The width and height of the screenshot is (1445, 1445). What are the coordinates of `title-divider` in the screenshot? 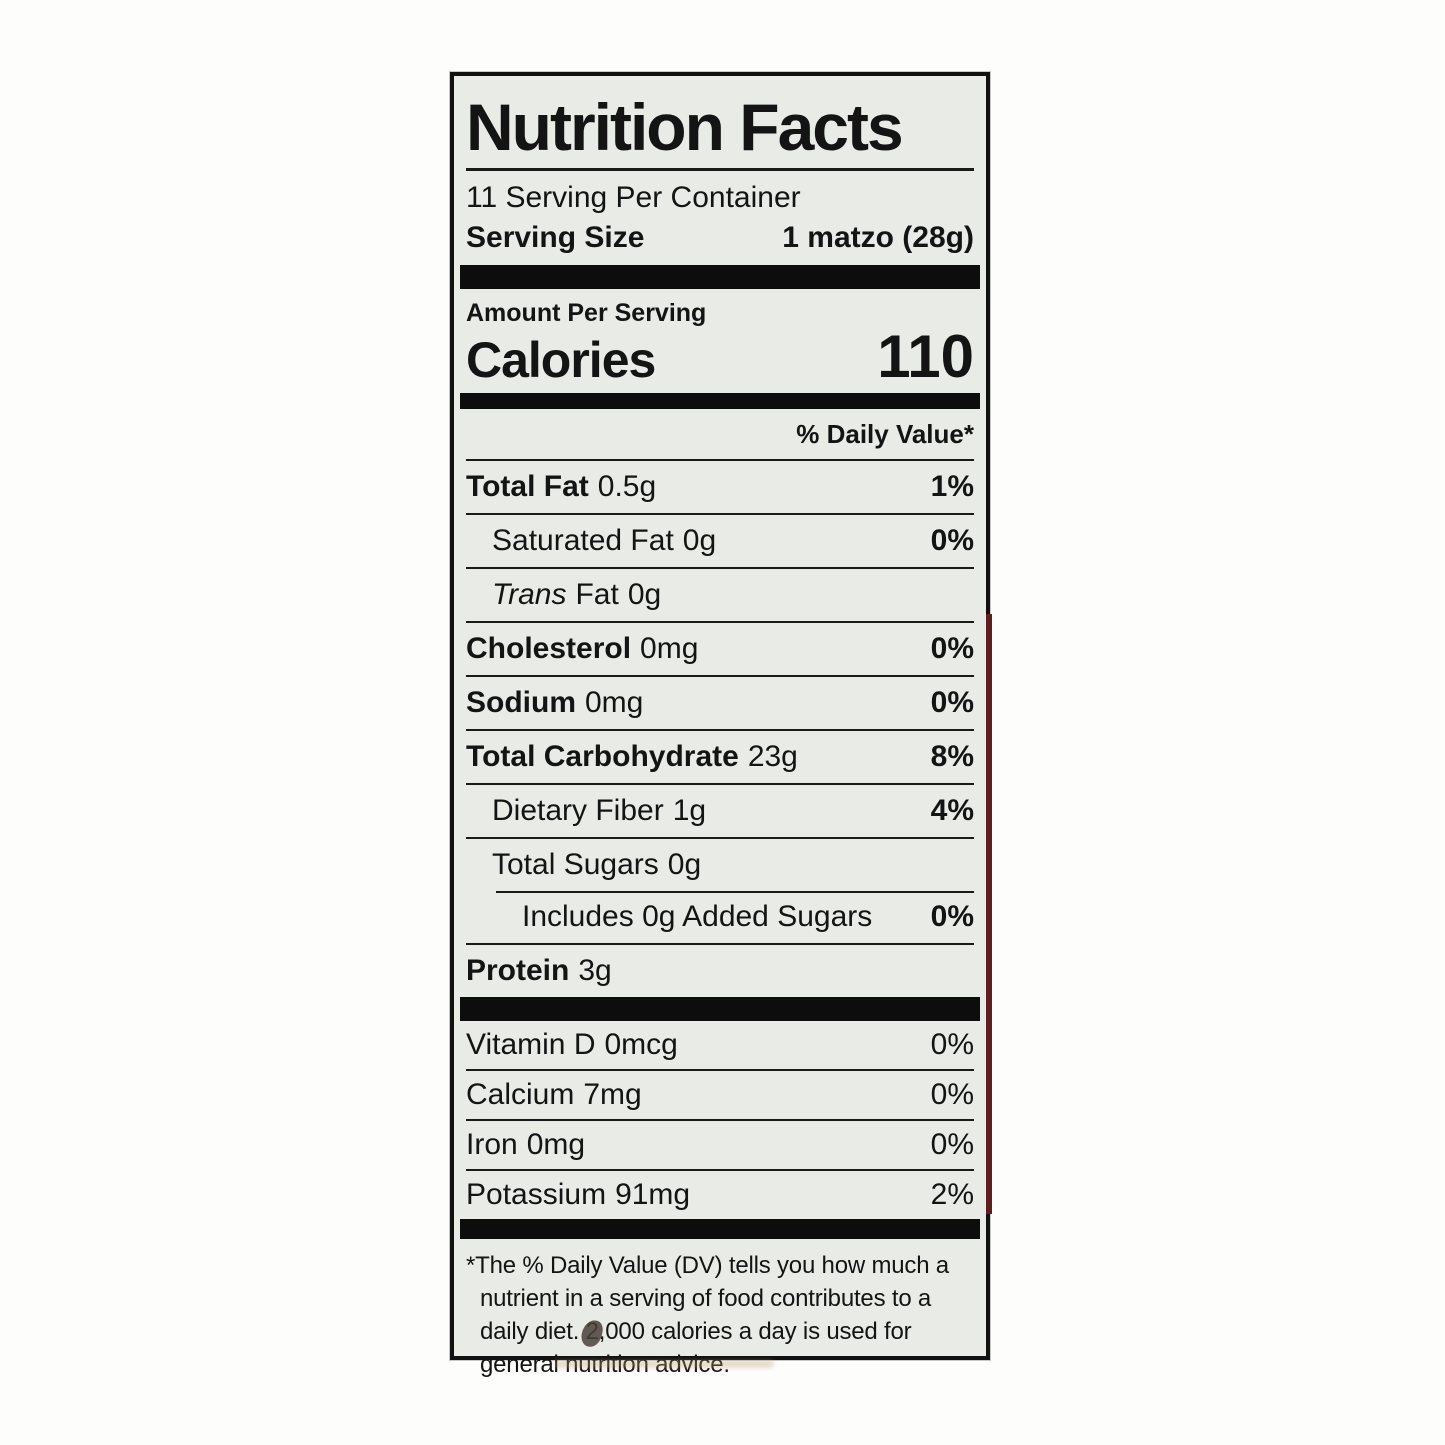 It's located at (720, 169).